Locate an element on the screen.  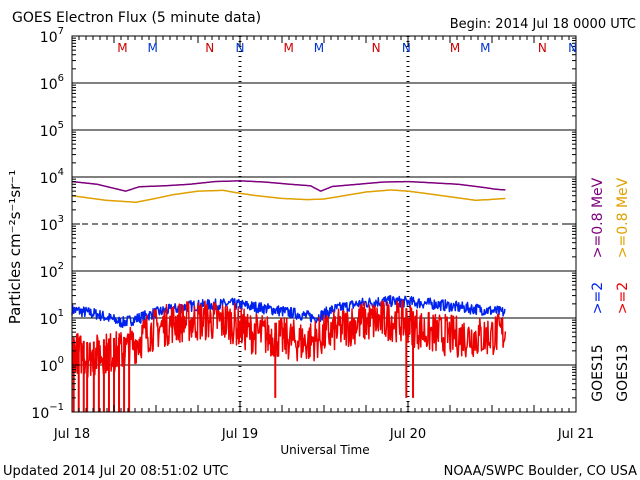
source-credit: NOAA/SWPC Boulder, CO USA is located at coordinates (540, 471).